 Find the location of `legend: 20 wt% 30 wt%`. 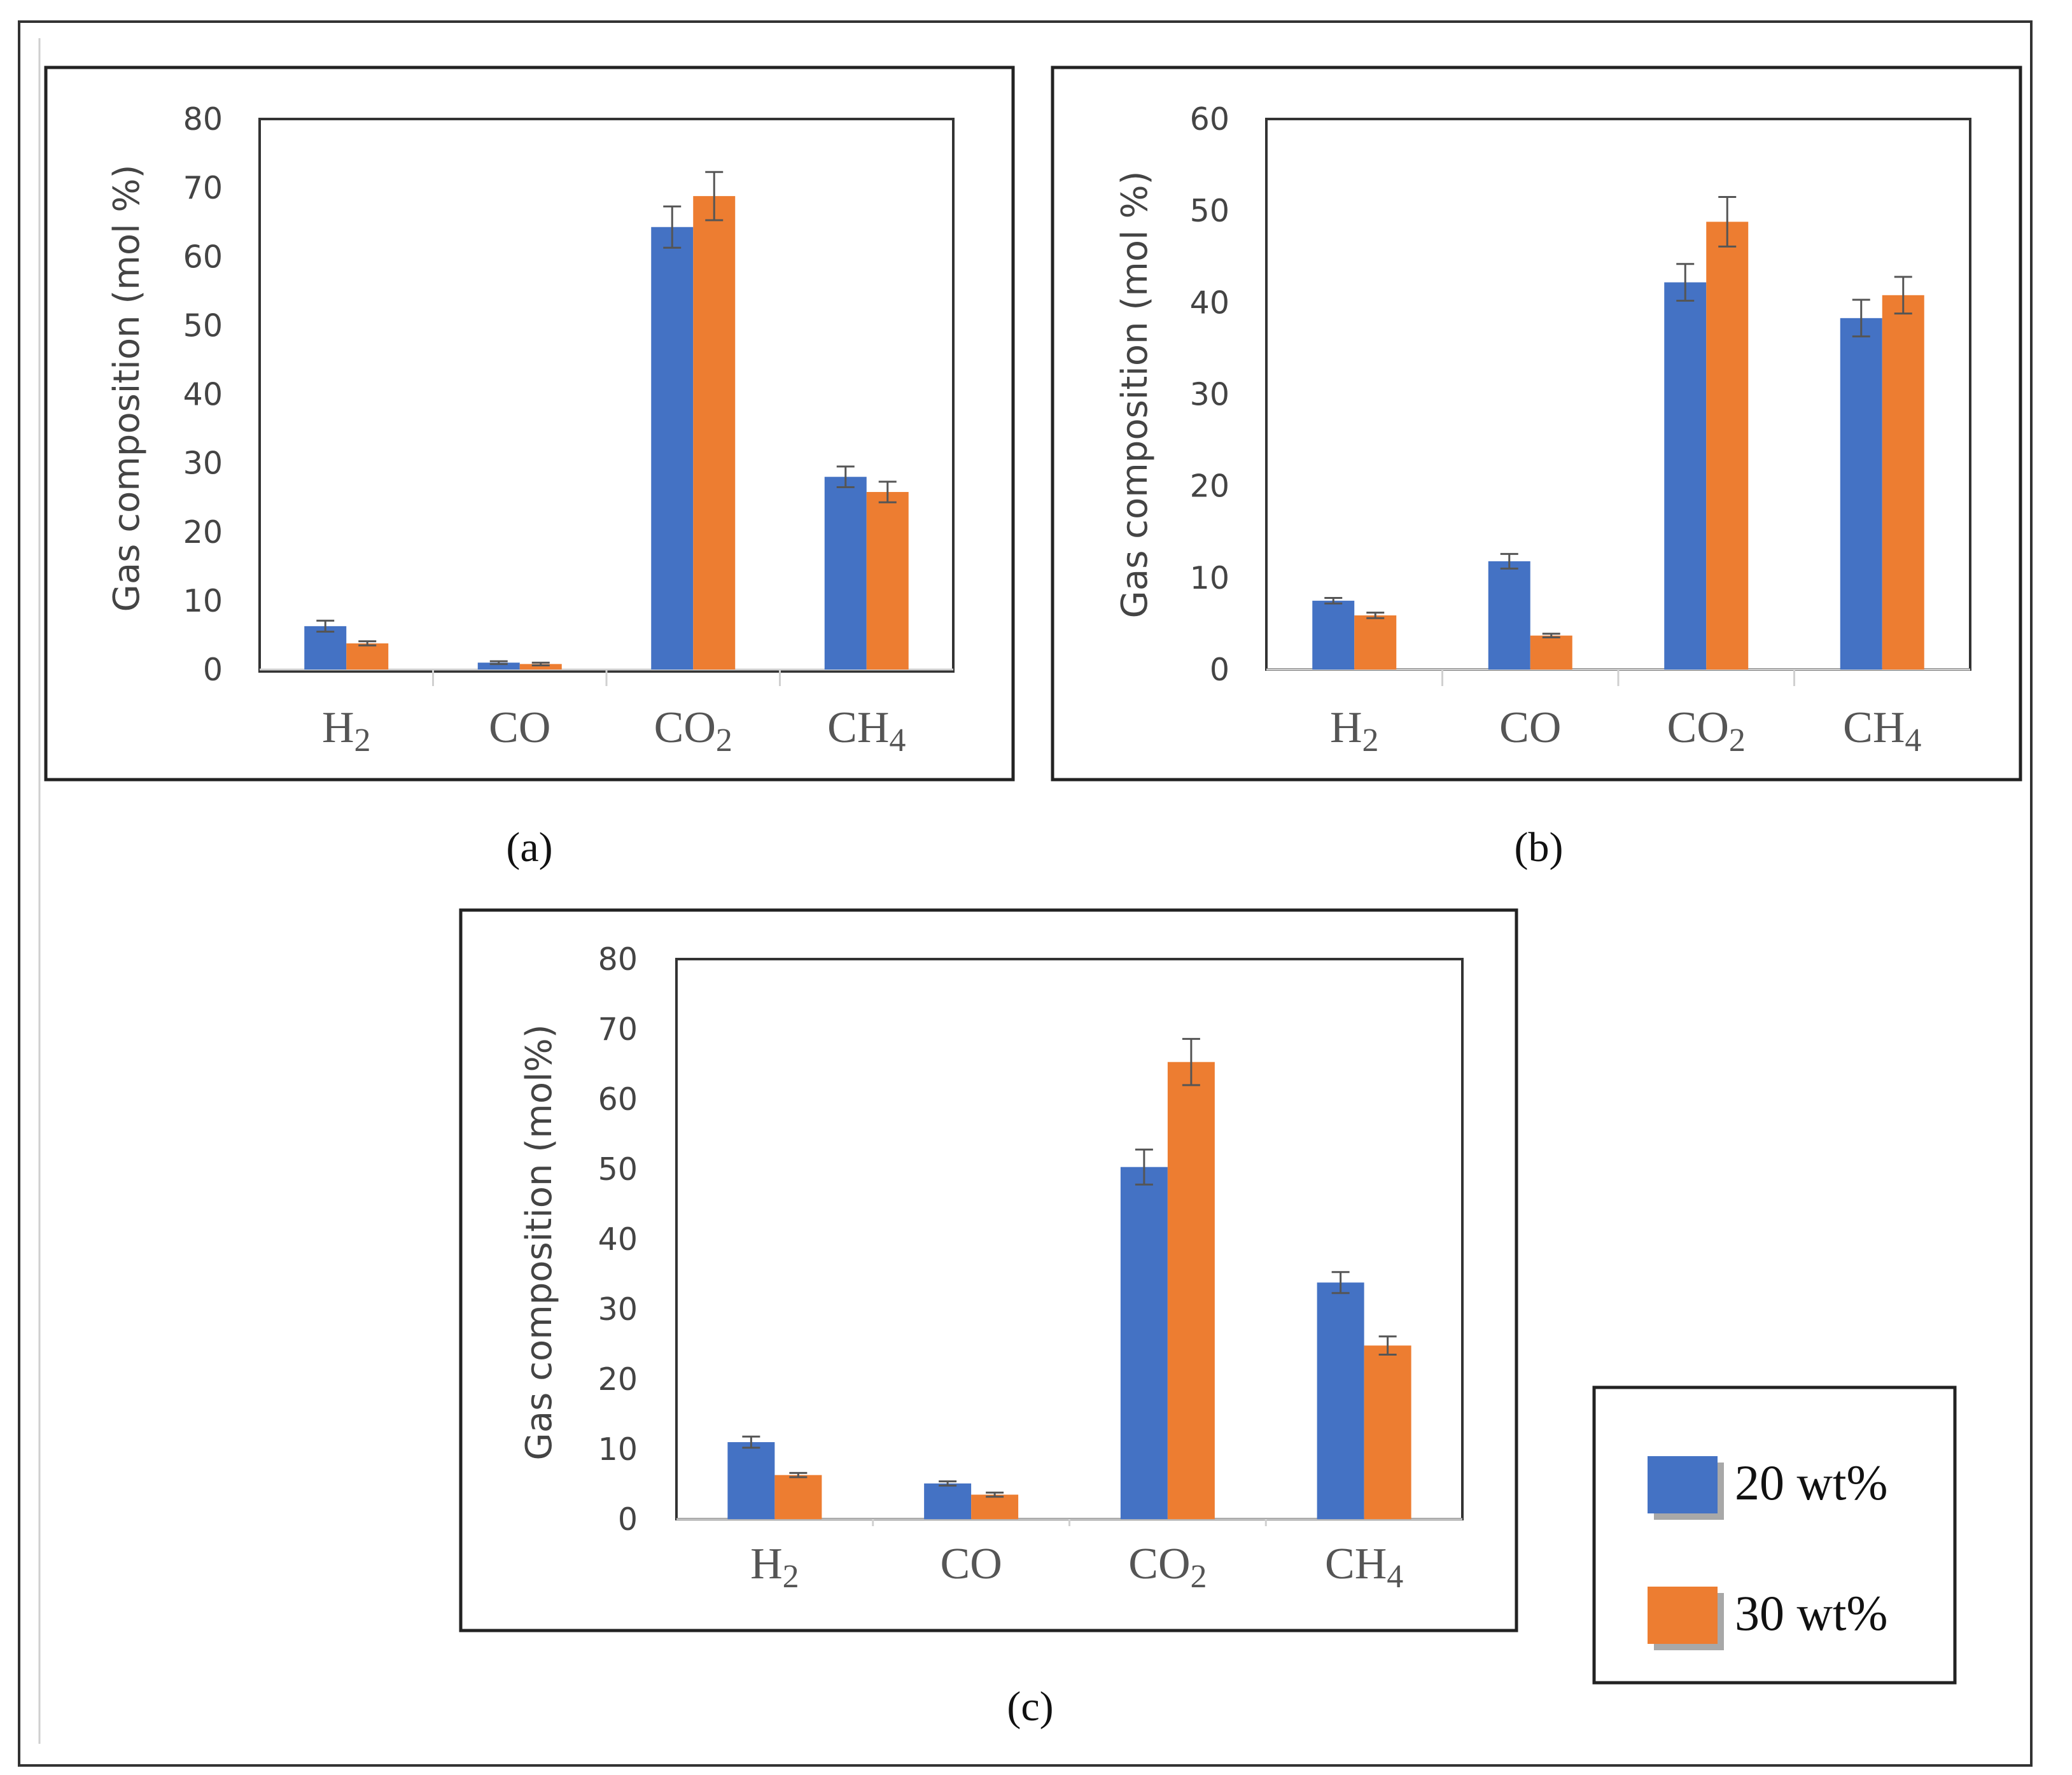

legend: 20 wt% 30 wt% is located at coordinates (1774, 1535).